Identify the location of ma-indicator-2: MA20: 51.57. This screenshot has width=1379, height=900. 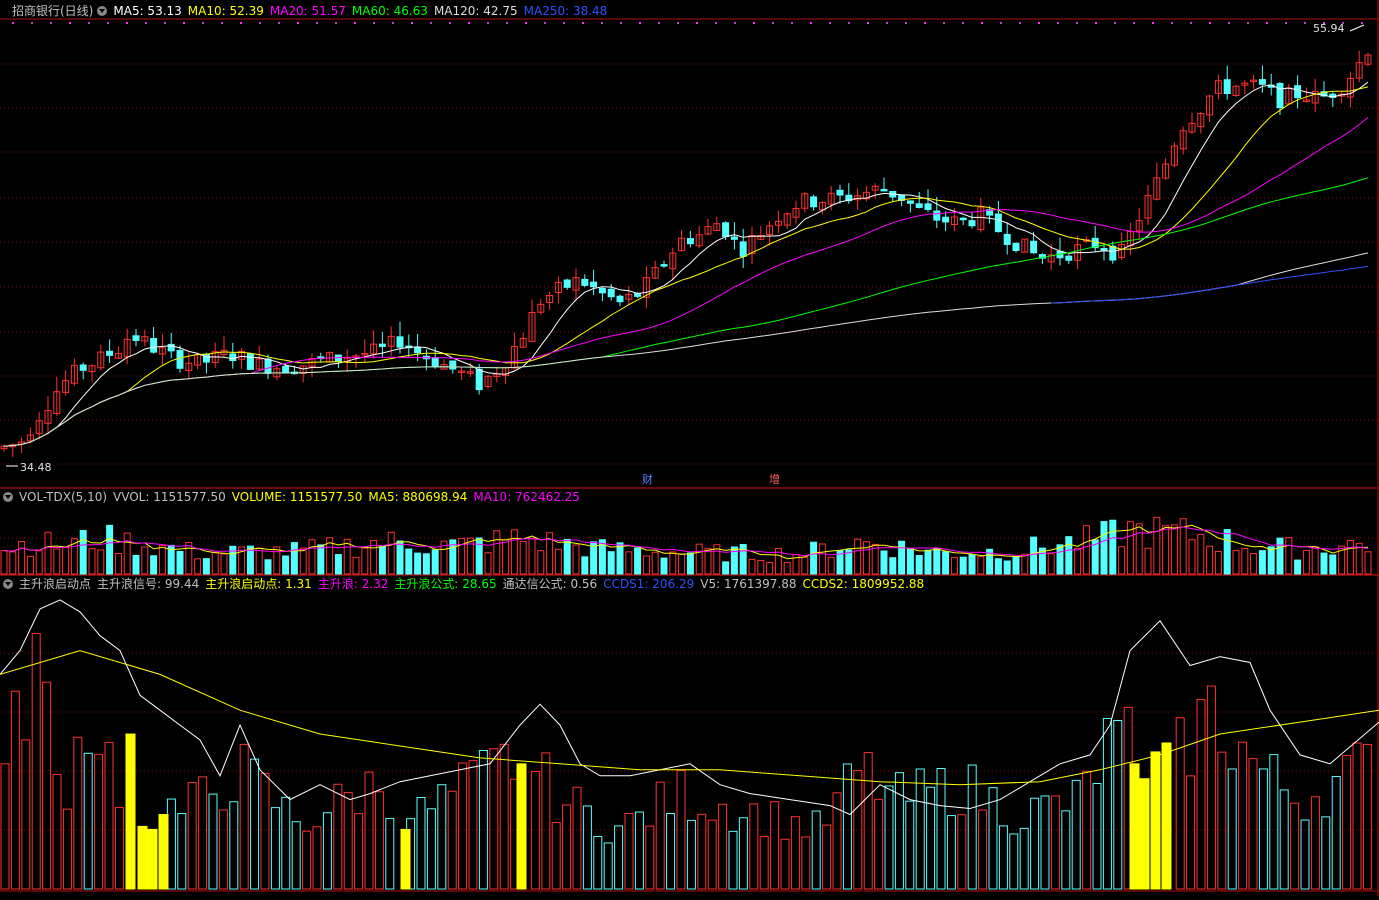
(307, 11).